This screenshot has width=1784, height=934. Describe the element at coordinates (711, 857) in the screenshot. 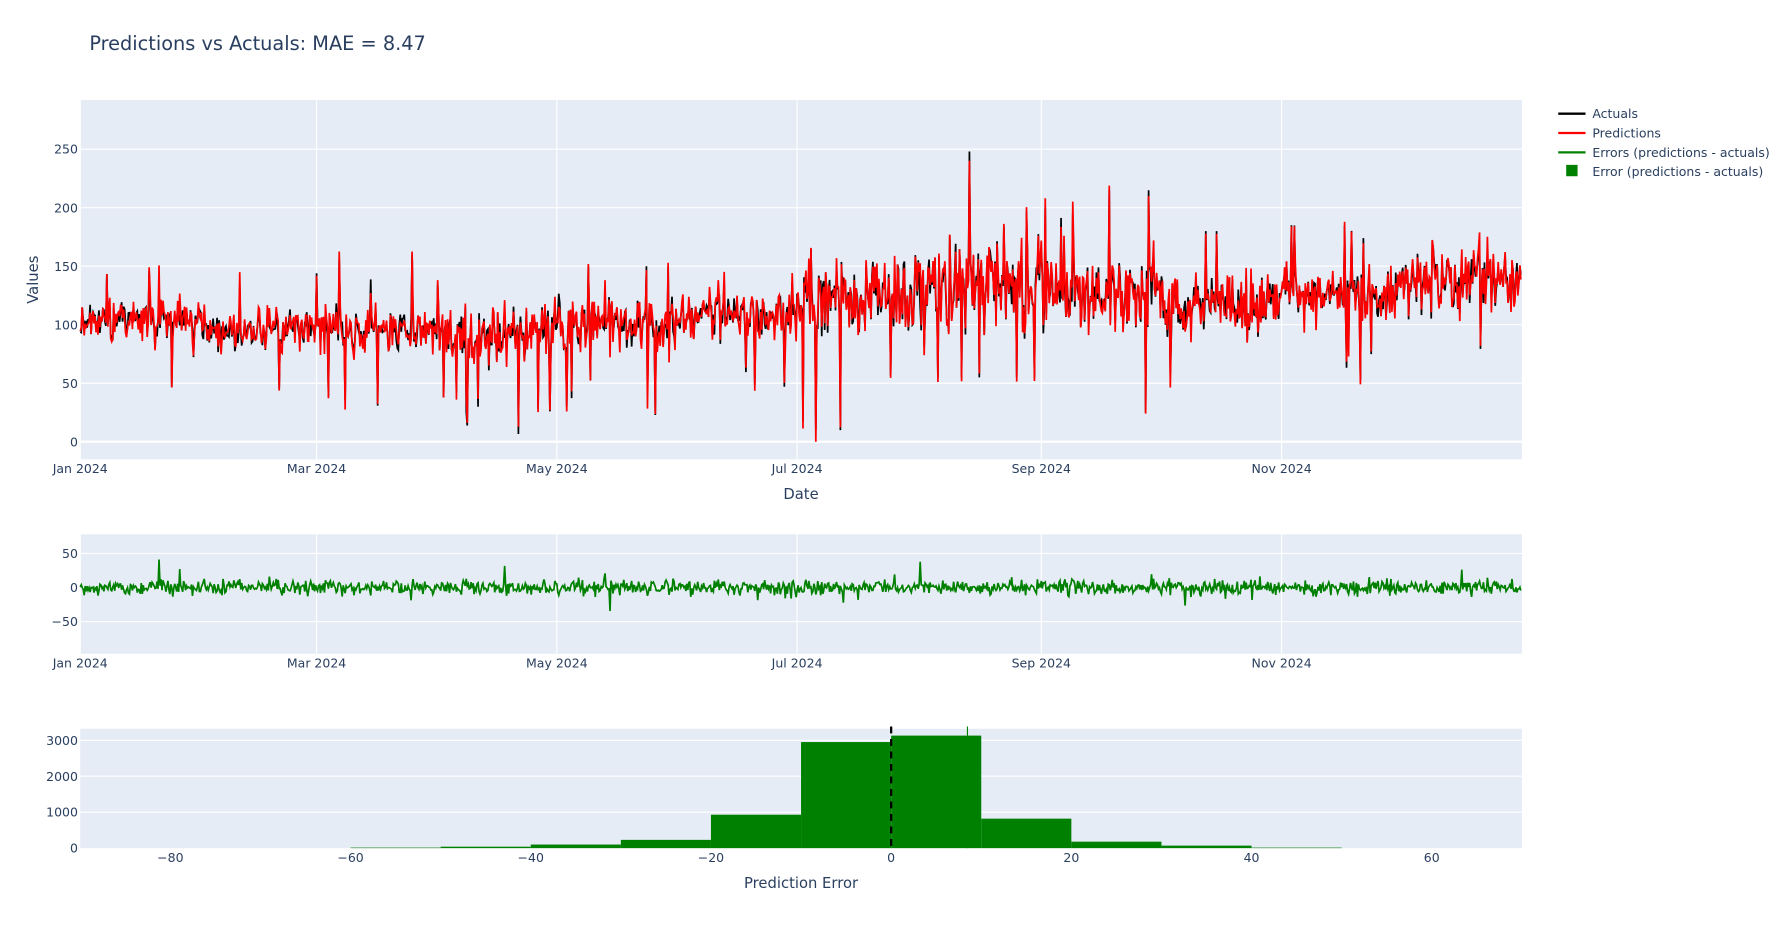

I see `x-tick-label: −20` at that location.